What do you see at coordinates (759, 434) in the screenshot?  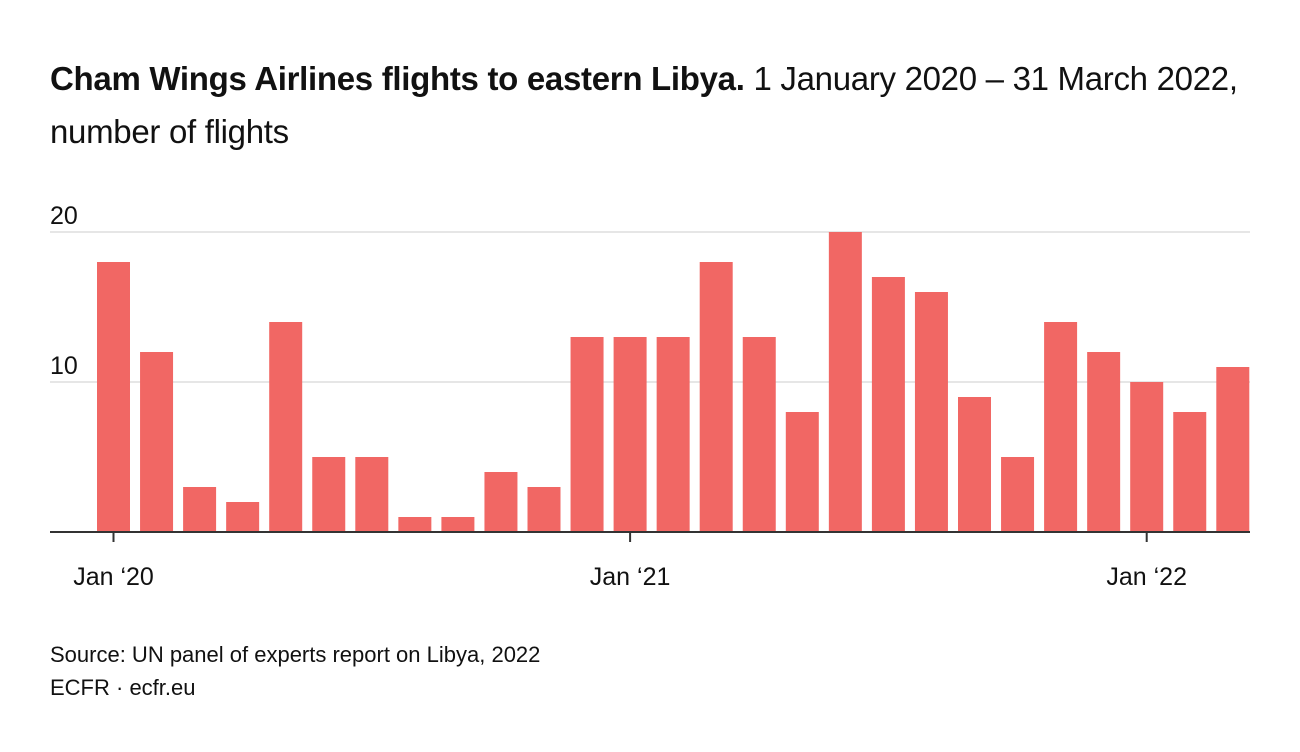 I see `bar-apr-2021` at bounding box center [759, 434].